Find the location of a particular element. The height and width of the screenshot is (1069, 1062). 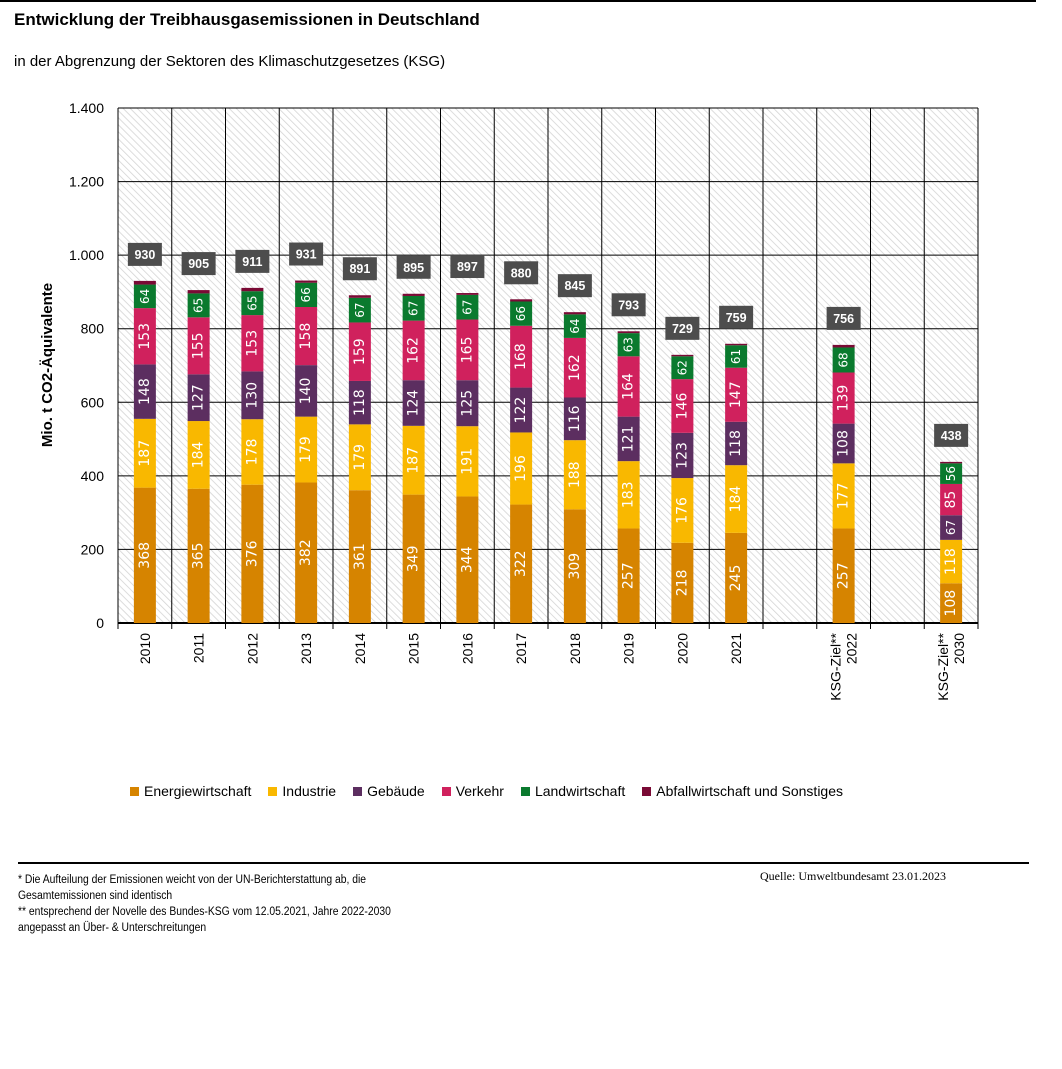

y-tick-label: 400 is located at coordinates (93, 476).